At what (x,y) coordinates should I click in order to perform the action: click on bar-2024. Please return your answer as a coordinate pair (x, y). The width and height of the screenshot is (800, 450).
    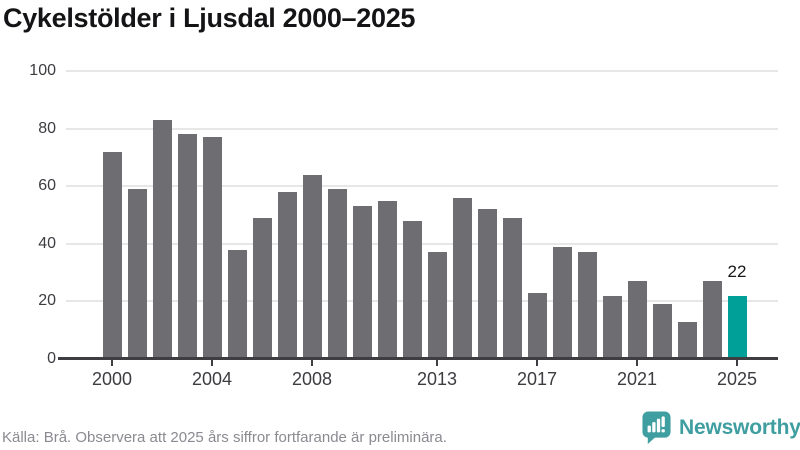
    Looking at the image, I should click on (712, 320).